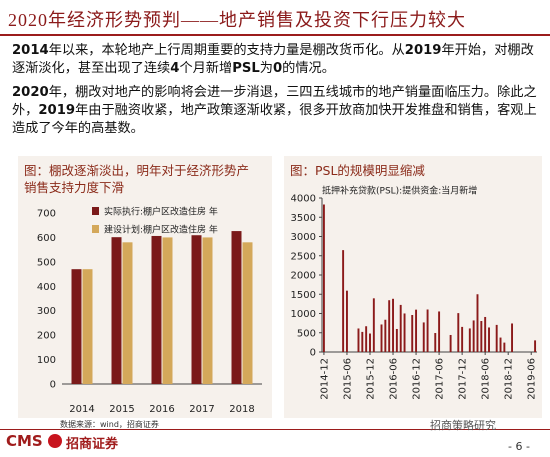  What do you see at coordinates (201, 409) in the screenshot?
I see `x-tick-label: 2017` at bounding box center [201, 409].